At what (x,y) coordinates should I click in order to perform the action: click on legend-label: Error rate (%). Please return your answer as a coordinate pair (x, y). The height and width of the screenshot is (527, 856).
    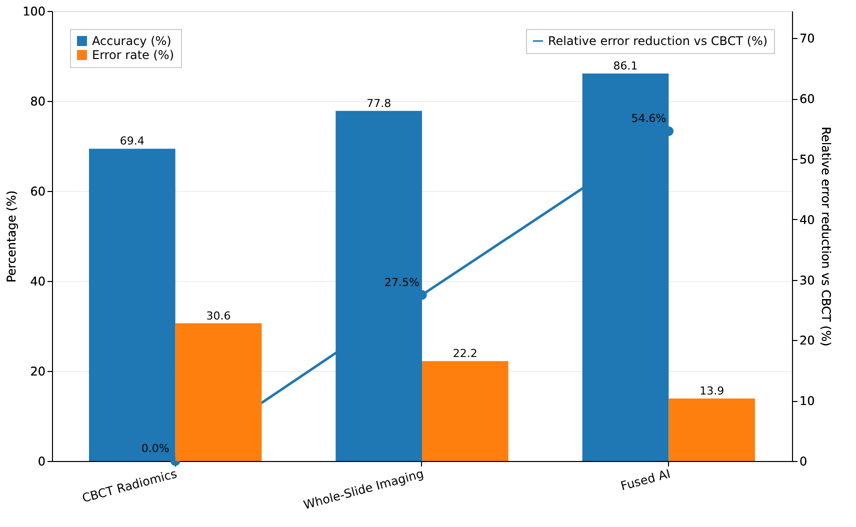
    Looking at the image, I should click on (133, 55).